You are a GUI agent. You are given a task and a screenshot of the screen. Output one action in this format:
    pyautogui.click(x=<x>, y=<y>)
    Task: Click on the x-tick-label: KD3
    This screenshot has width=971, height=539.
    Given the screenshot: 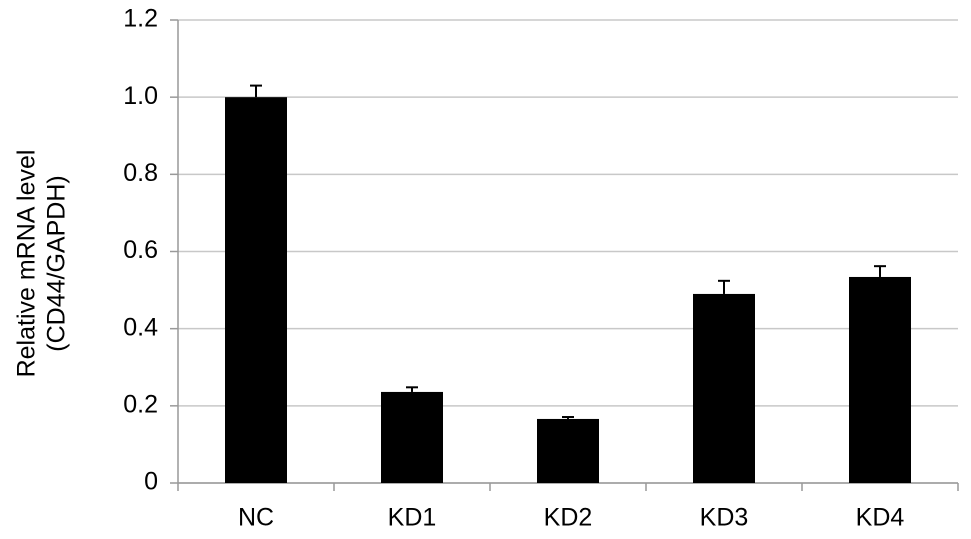 What is the action you would take?
    pyautogui.click(x=724, y=518)
    